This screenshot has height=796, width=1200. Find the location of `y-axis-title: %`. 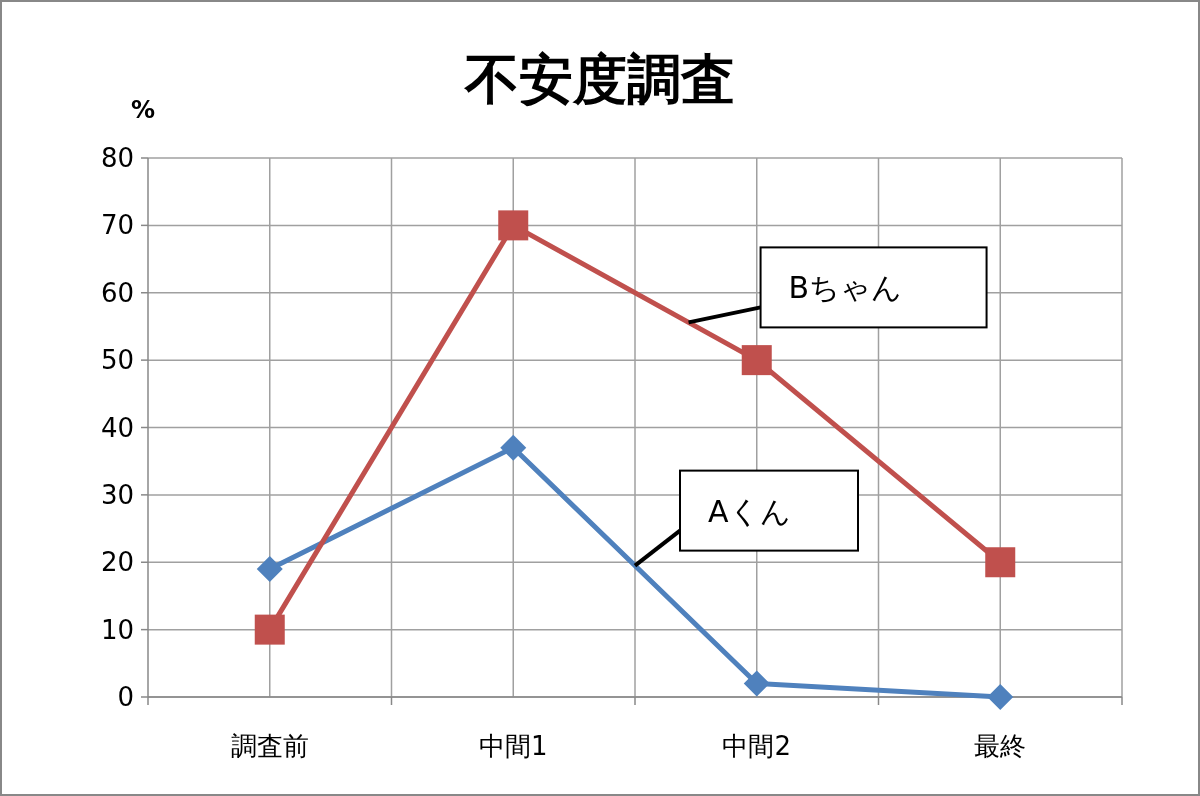

y-axis-title: % is located at coordinates (143, 110).